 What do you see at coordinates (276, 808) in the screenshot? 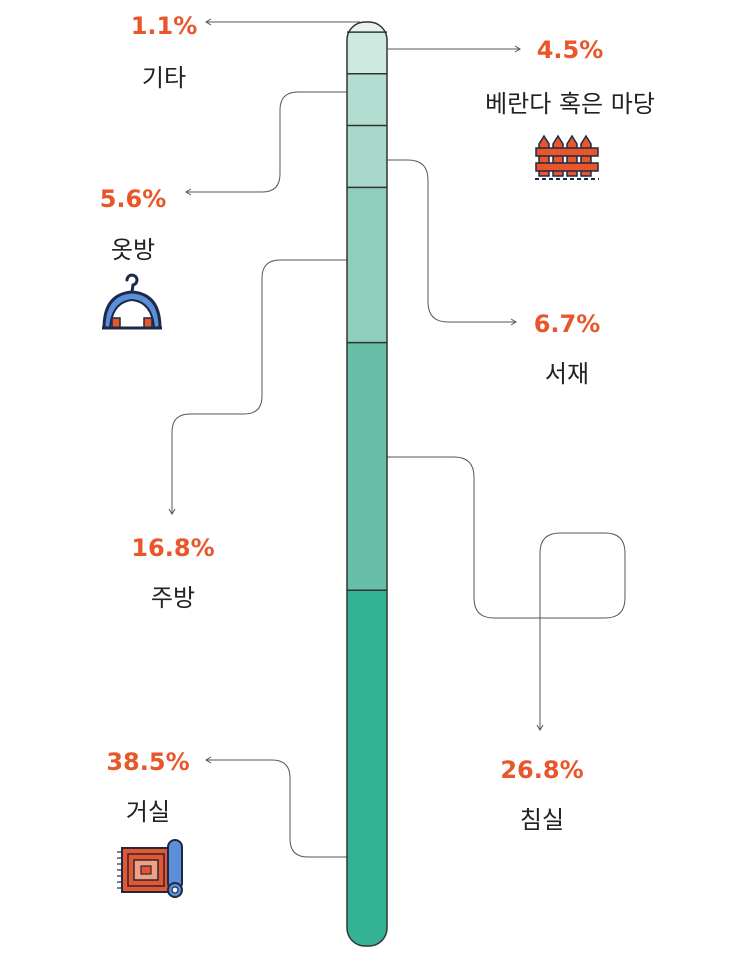
I see `connector-거실` at bounding box center [276, 808].